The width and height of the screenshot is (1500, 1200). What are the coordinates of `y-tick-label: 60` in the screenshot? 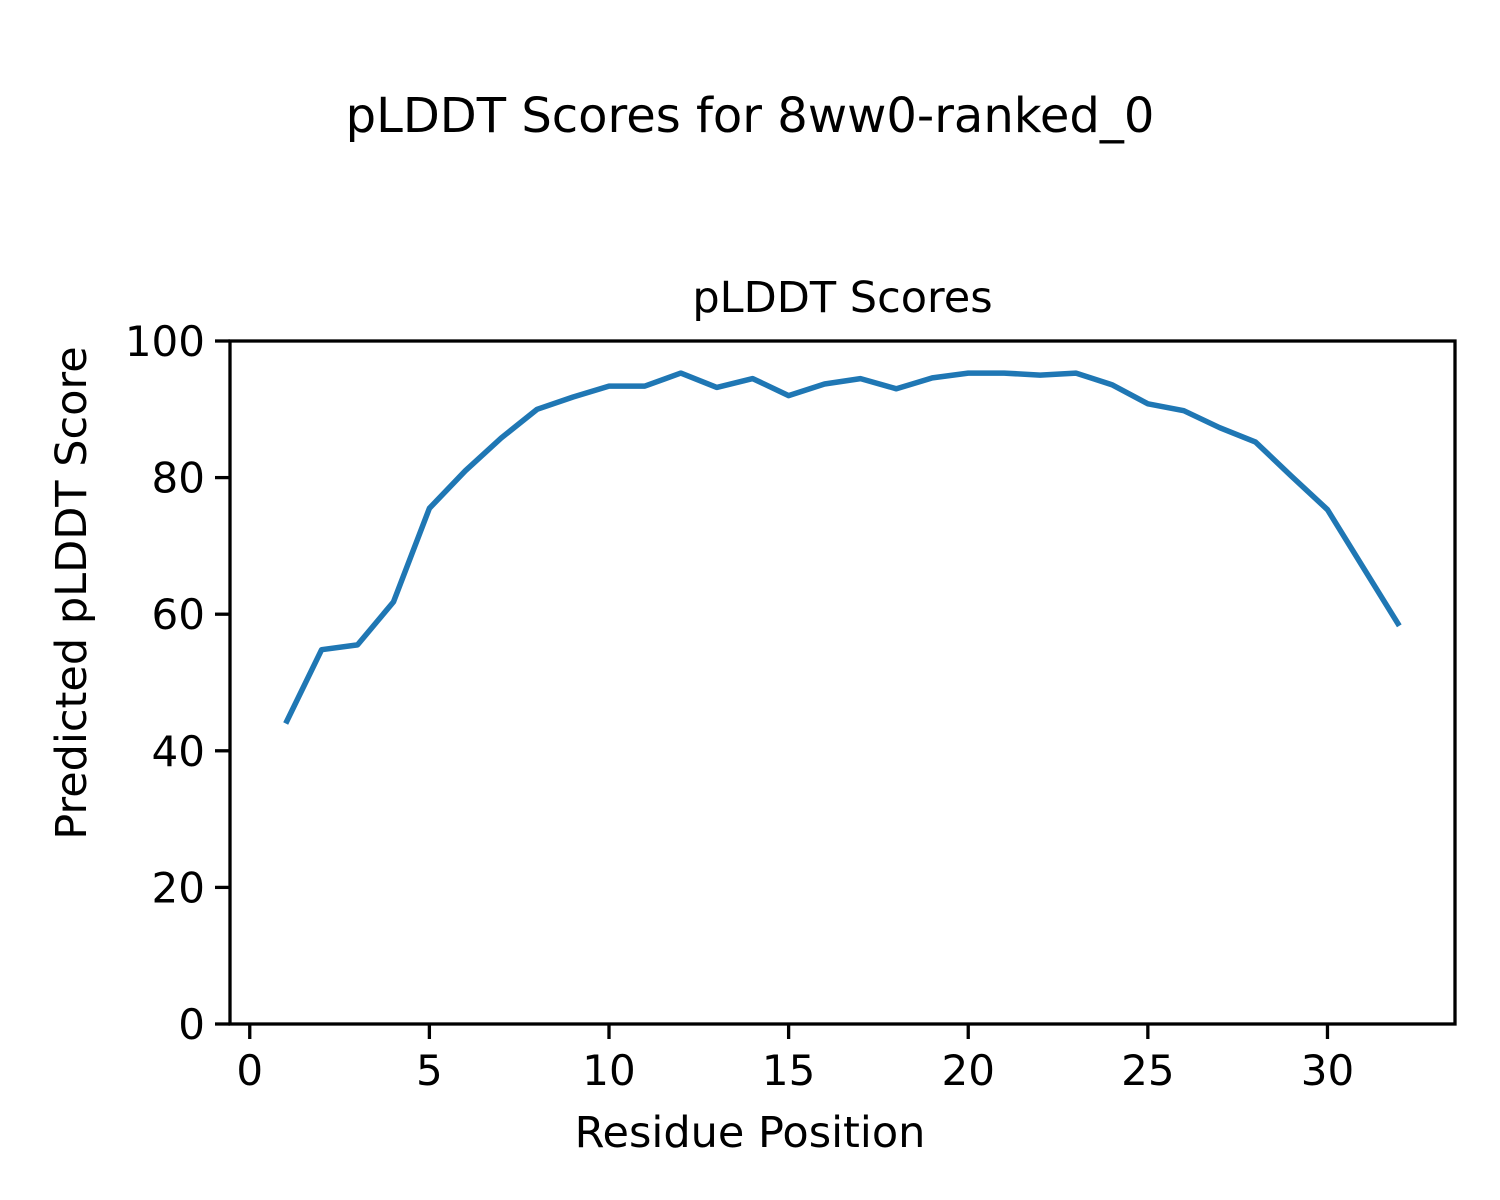 It's located at (178, 614).